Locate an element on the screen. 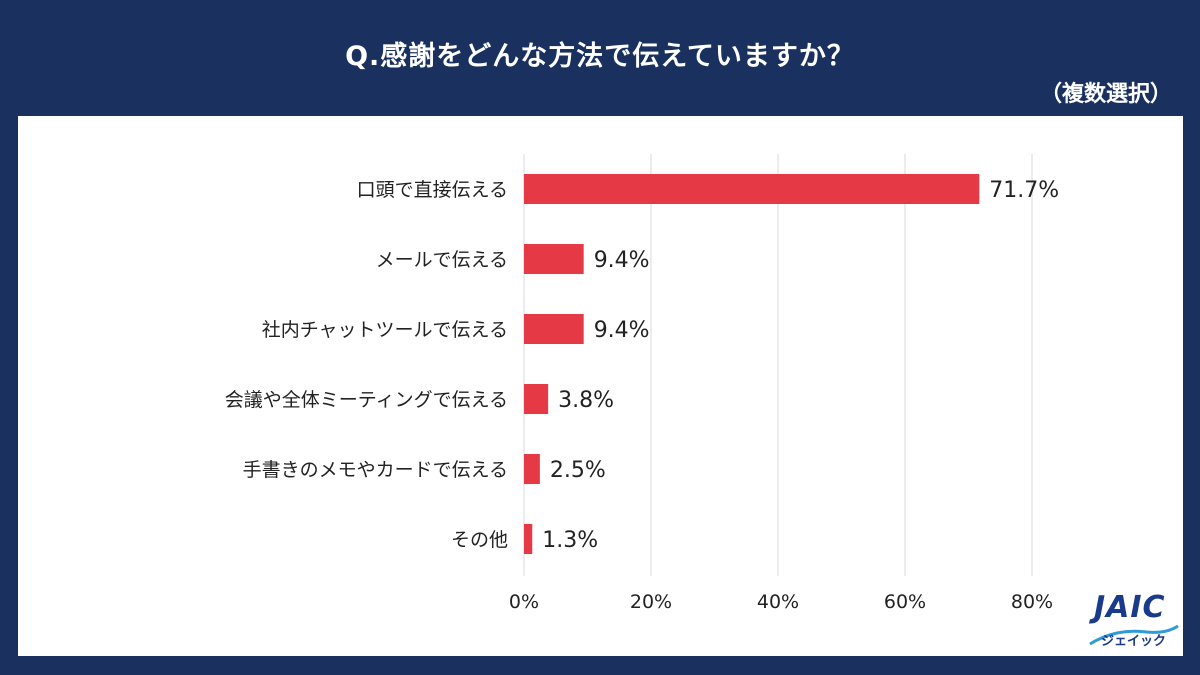 The height and width of the screenshot is (675, 1200). logo-swoosh-icon is located at coordinates (1134, 635).